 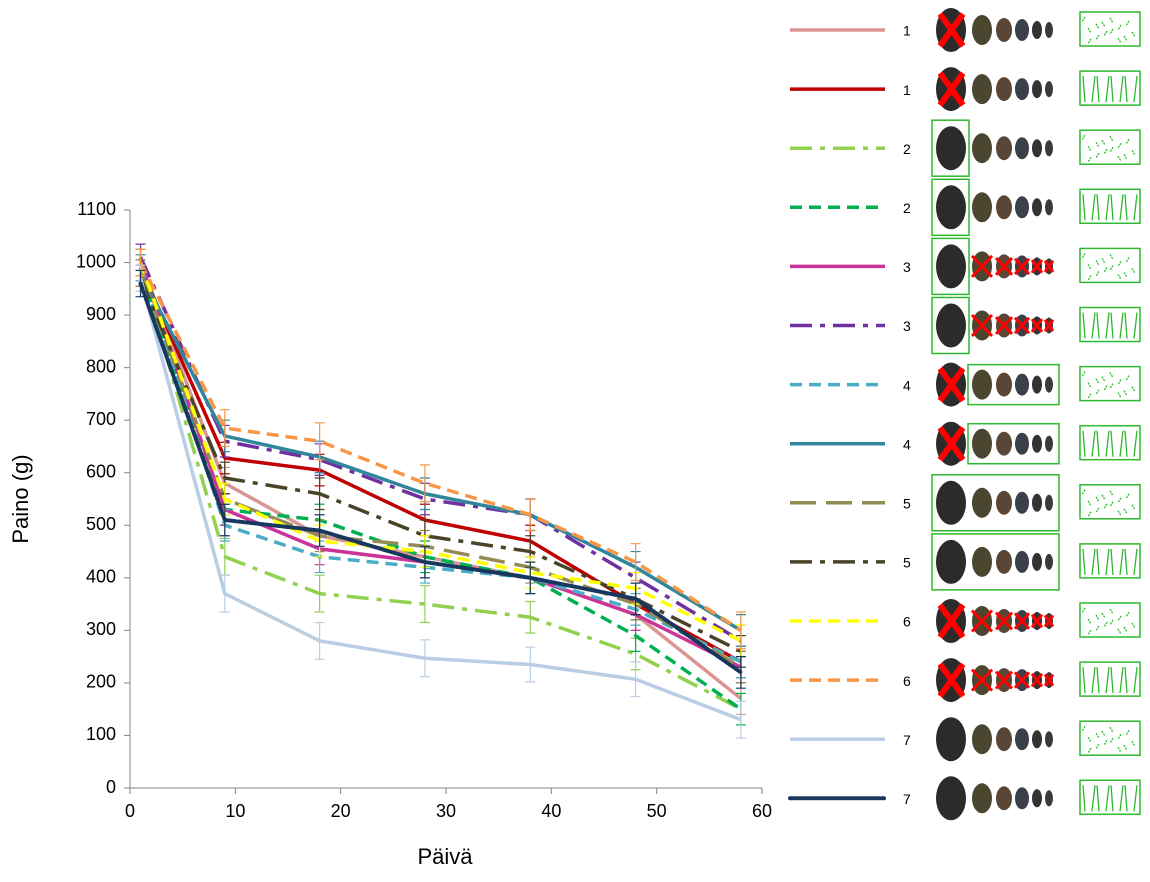 What do you see at coordinates (101, 577) in the screenshot?
I see `y-tick-label: 400` at bounding box center [101, 577].